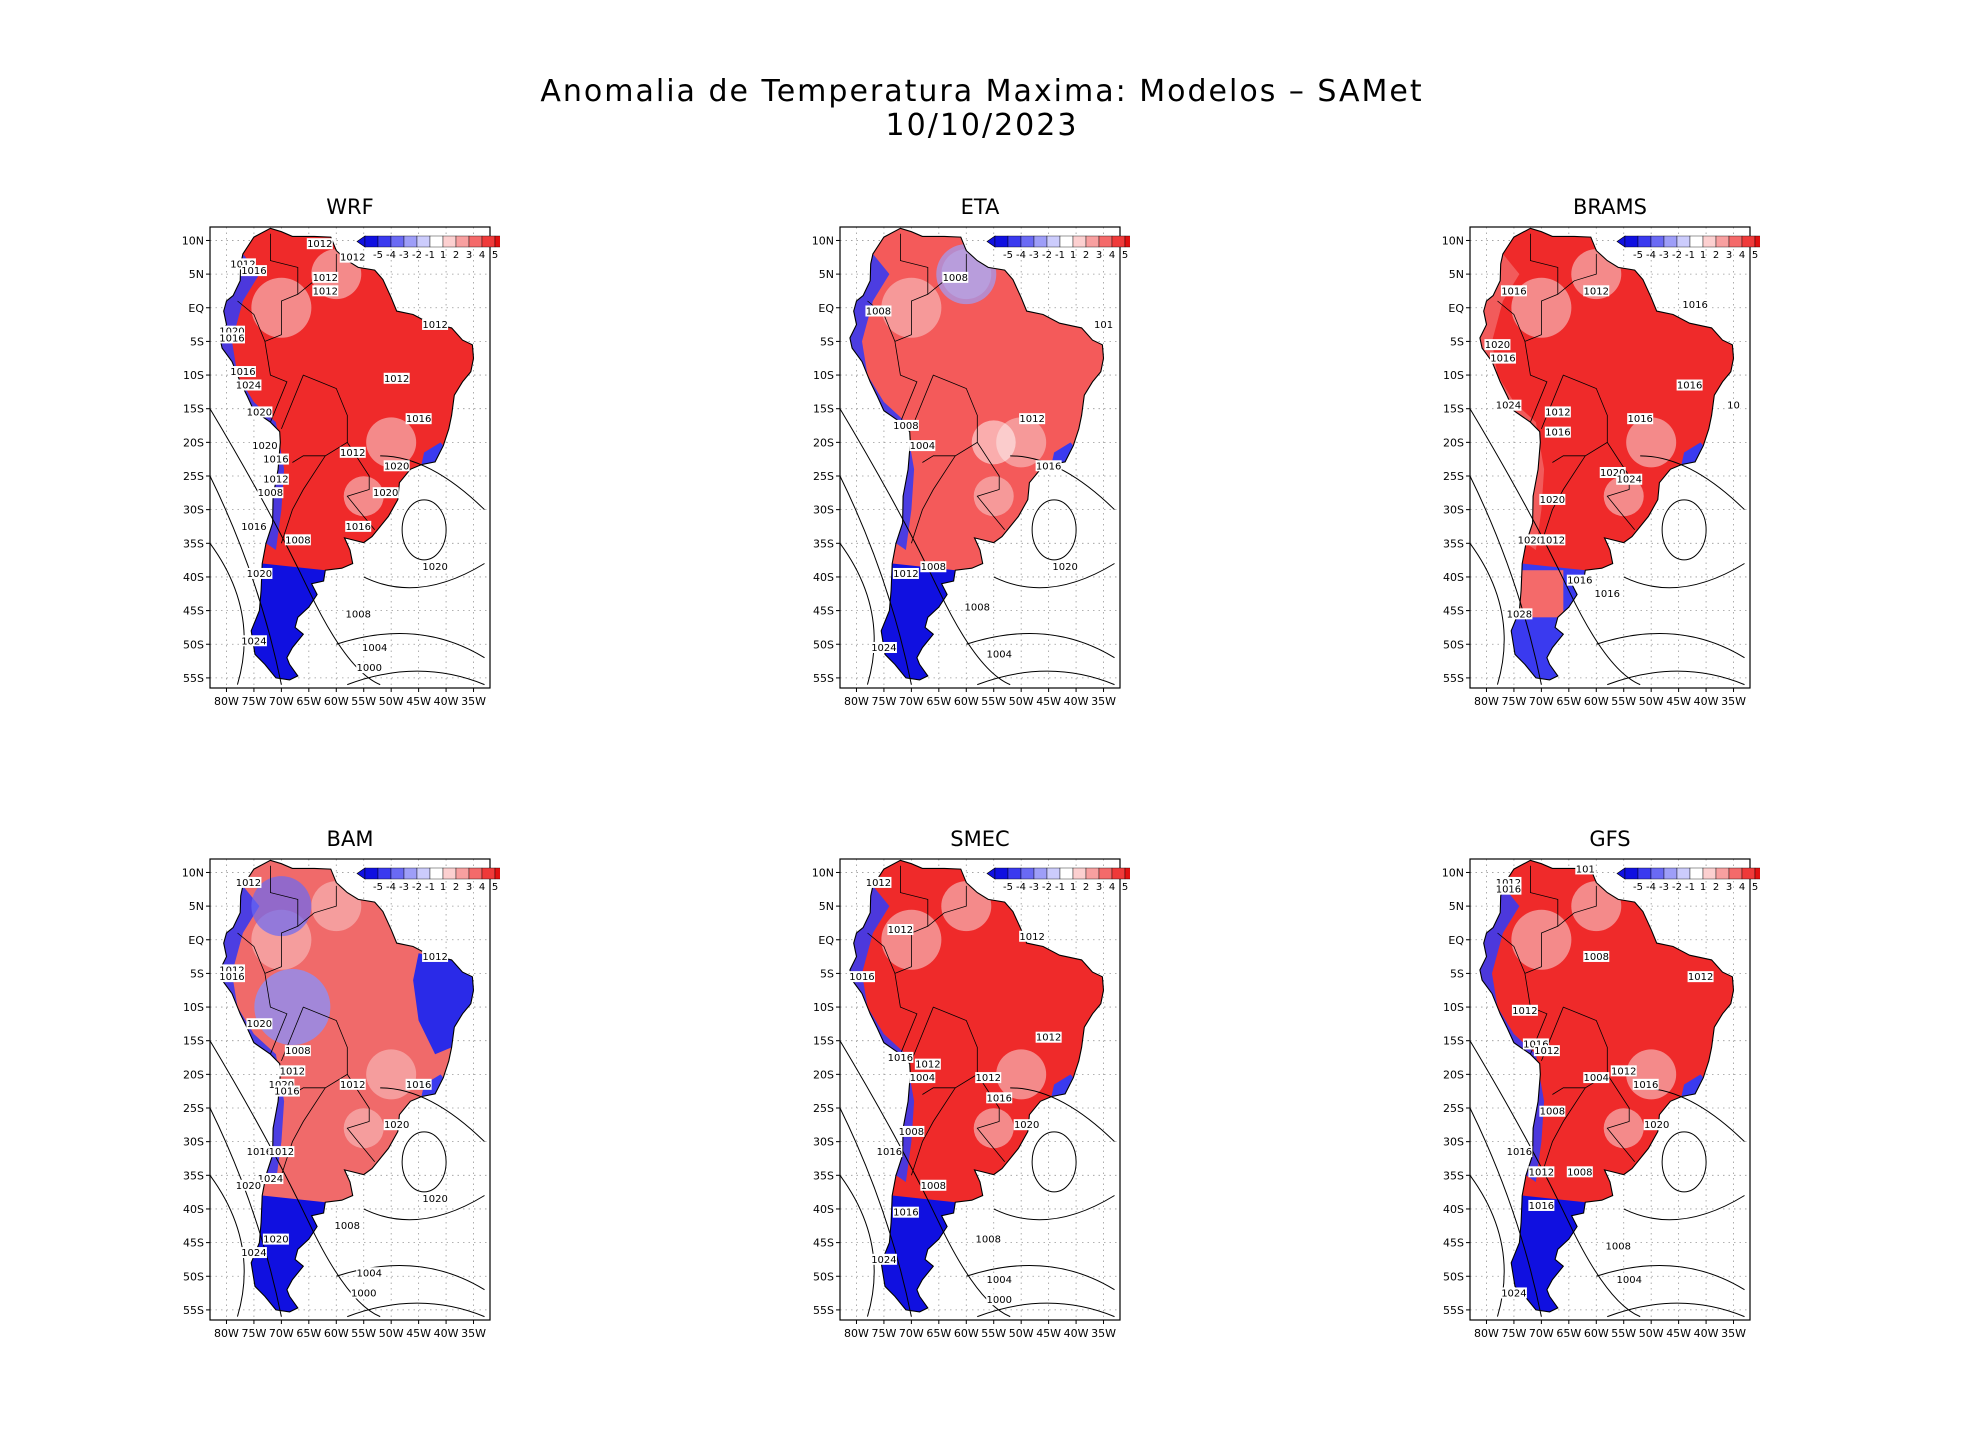 The width and height of the screenshot is (1964, 1436). What do you see at coordinates (350, 839) in the screenshot?
I see `panel-title: BAM` at bounding box center [350, 839].